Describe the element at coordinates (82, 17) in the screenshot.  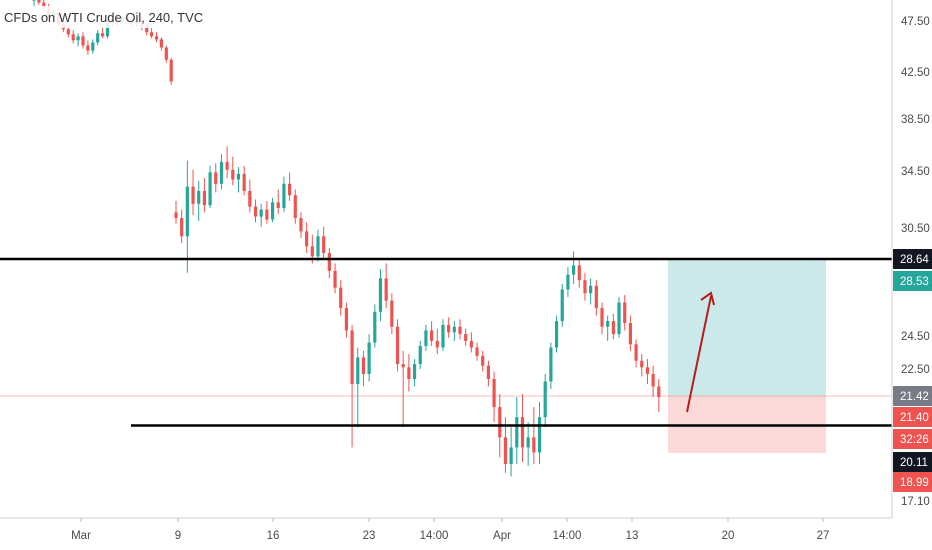
I see `title-backdrop` at that location.